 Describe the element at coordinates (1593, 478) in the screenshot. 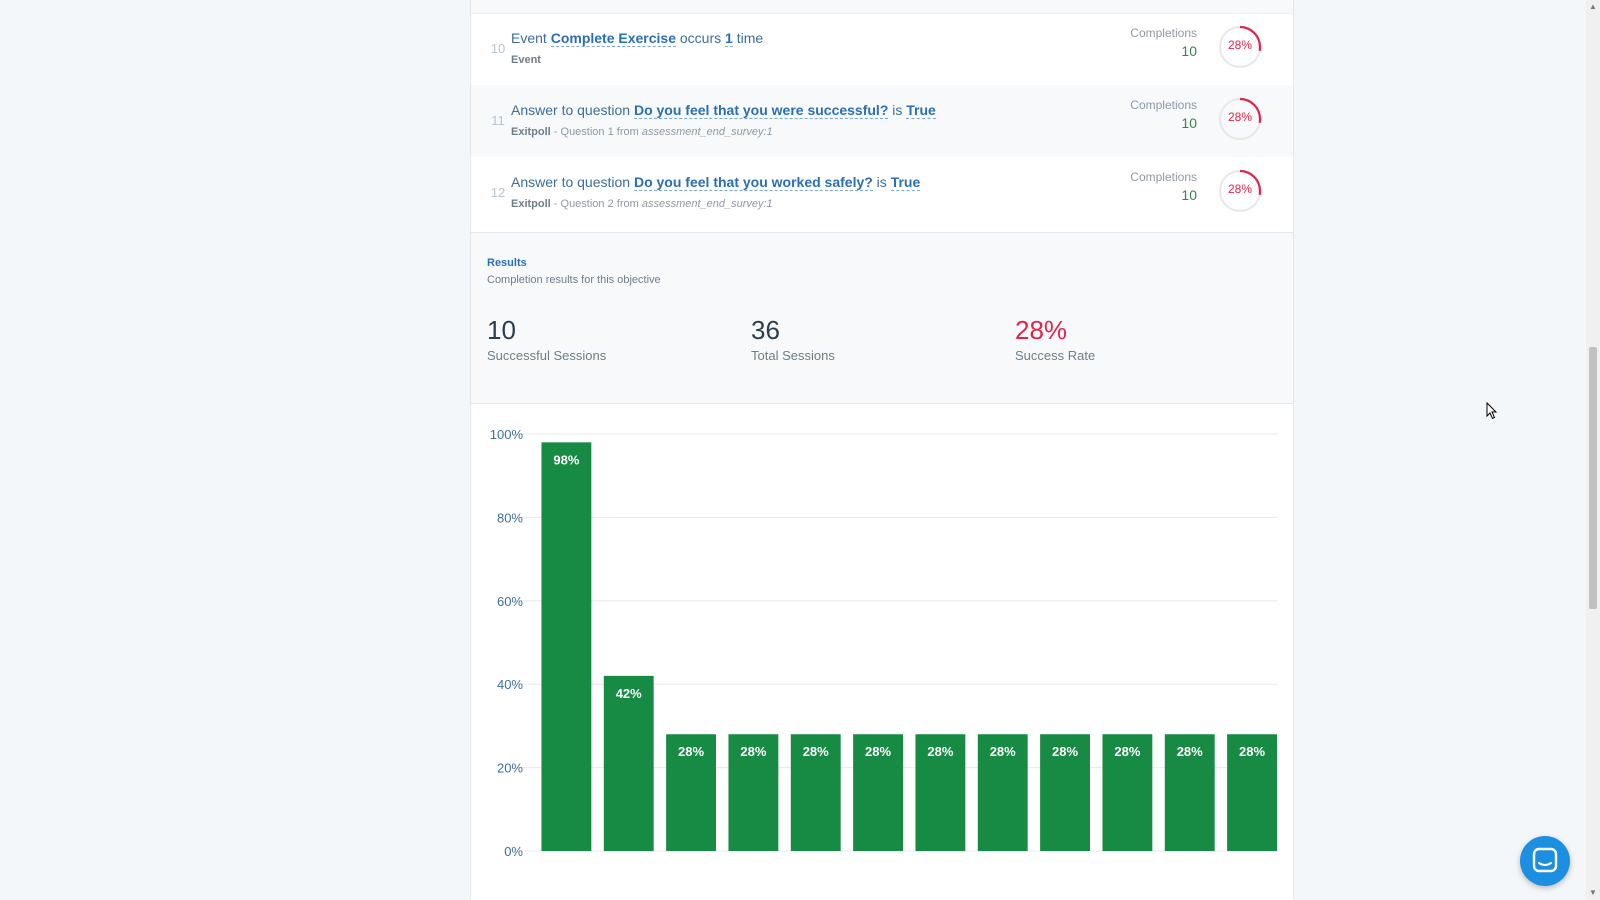

I see `scrollbar-thumb` at that location.